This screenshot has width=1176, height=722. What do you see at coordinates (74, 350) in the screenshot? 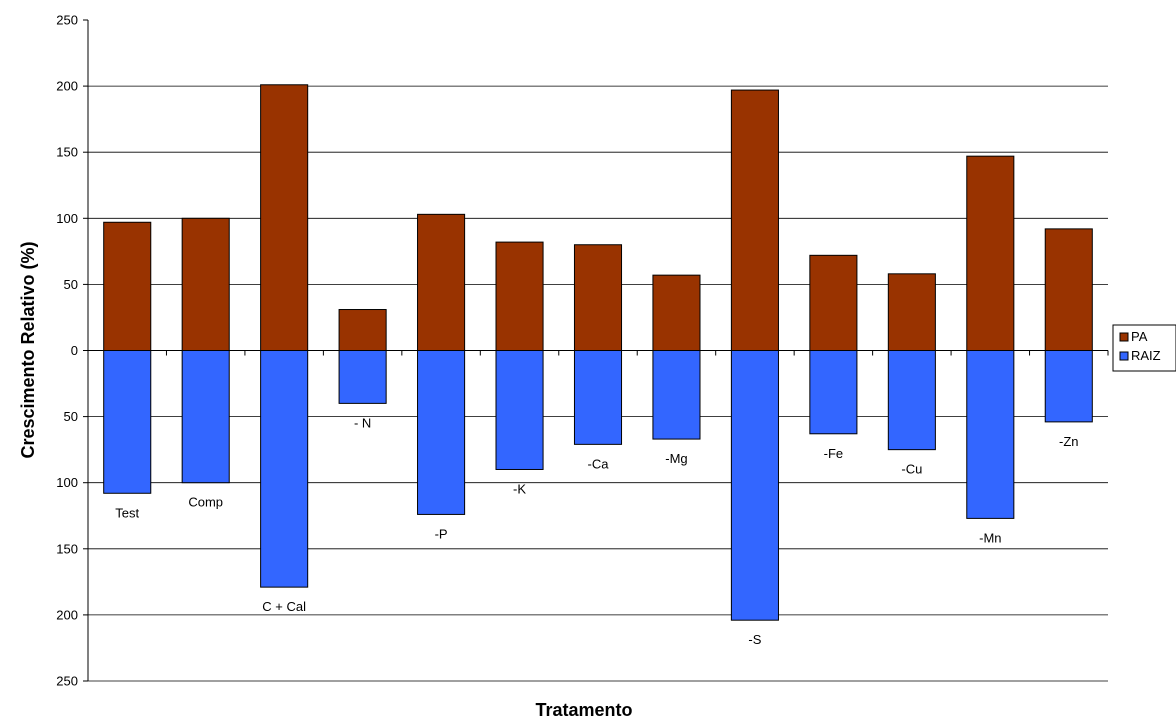
I see `y-tick-label: 0` at bounding box center [74, 350].